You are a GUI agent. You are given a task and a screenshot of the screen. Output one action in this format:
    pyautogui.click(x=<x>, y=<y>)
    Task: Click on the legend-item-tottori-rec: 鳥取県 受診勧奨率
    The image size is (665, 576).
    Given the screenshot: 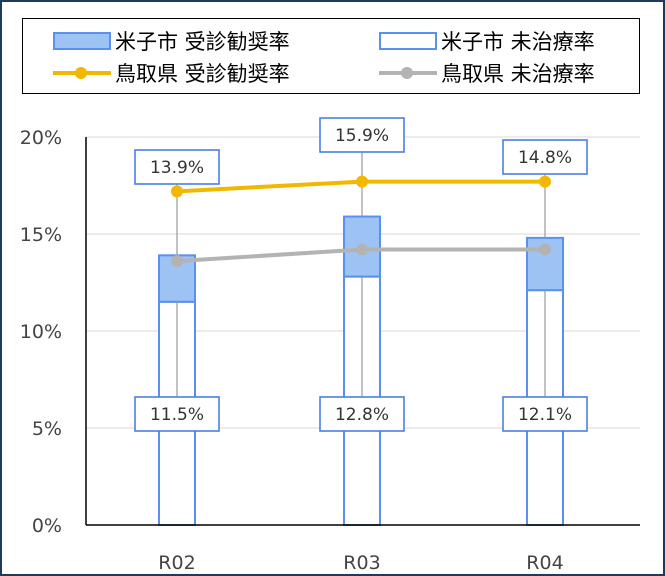 What is the action you would take?
    pyautogui.click(x=171, y=73)
    